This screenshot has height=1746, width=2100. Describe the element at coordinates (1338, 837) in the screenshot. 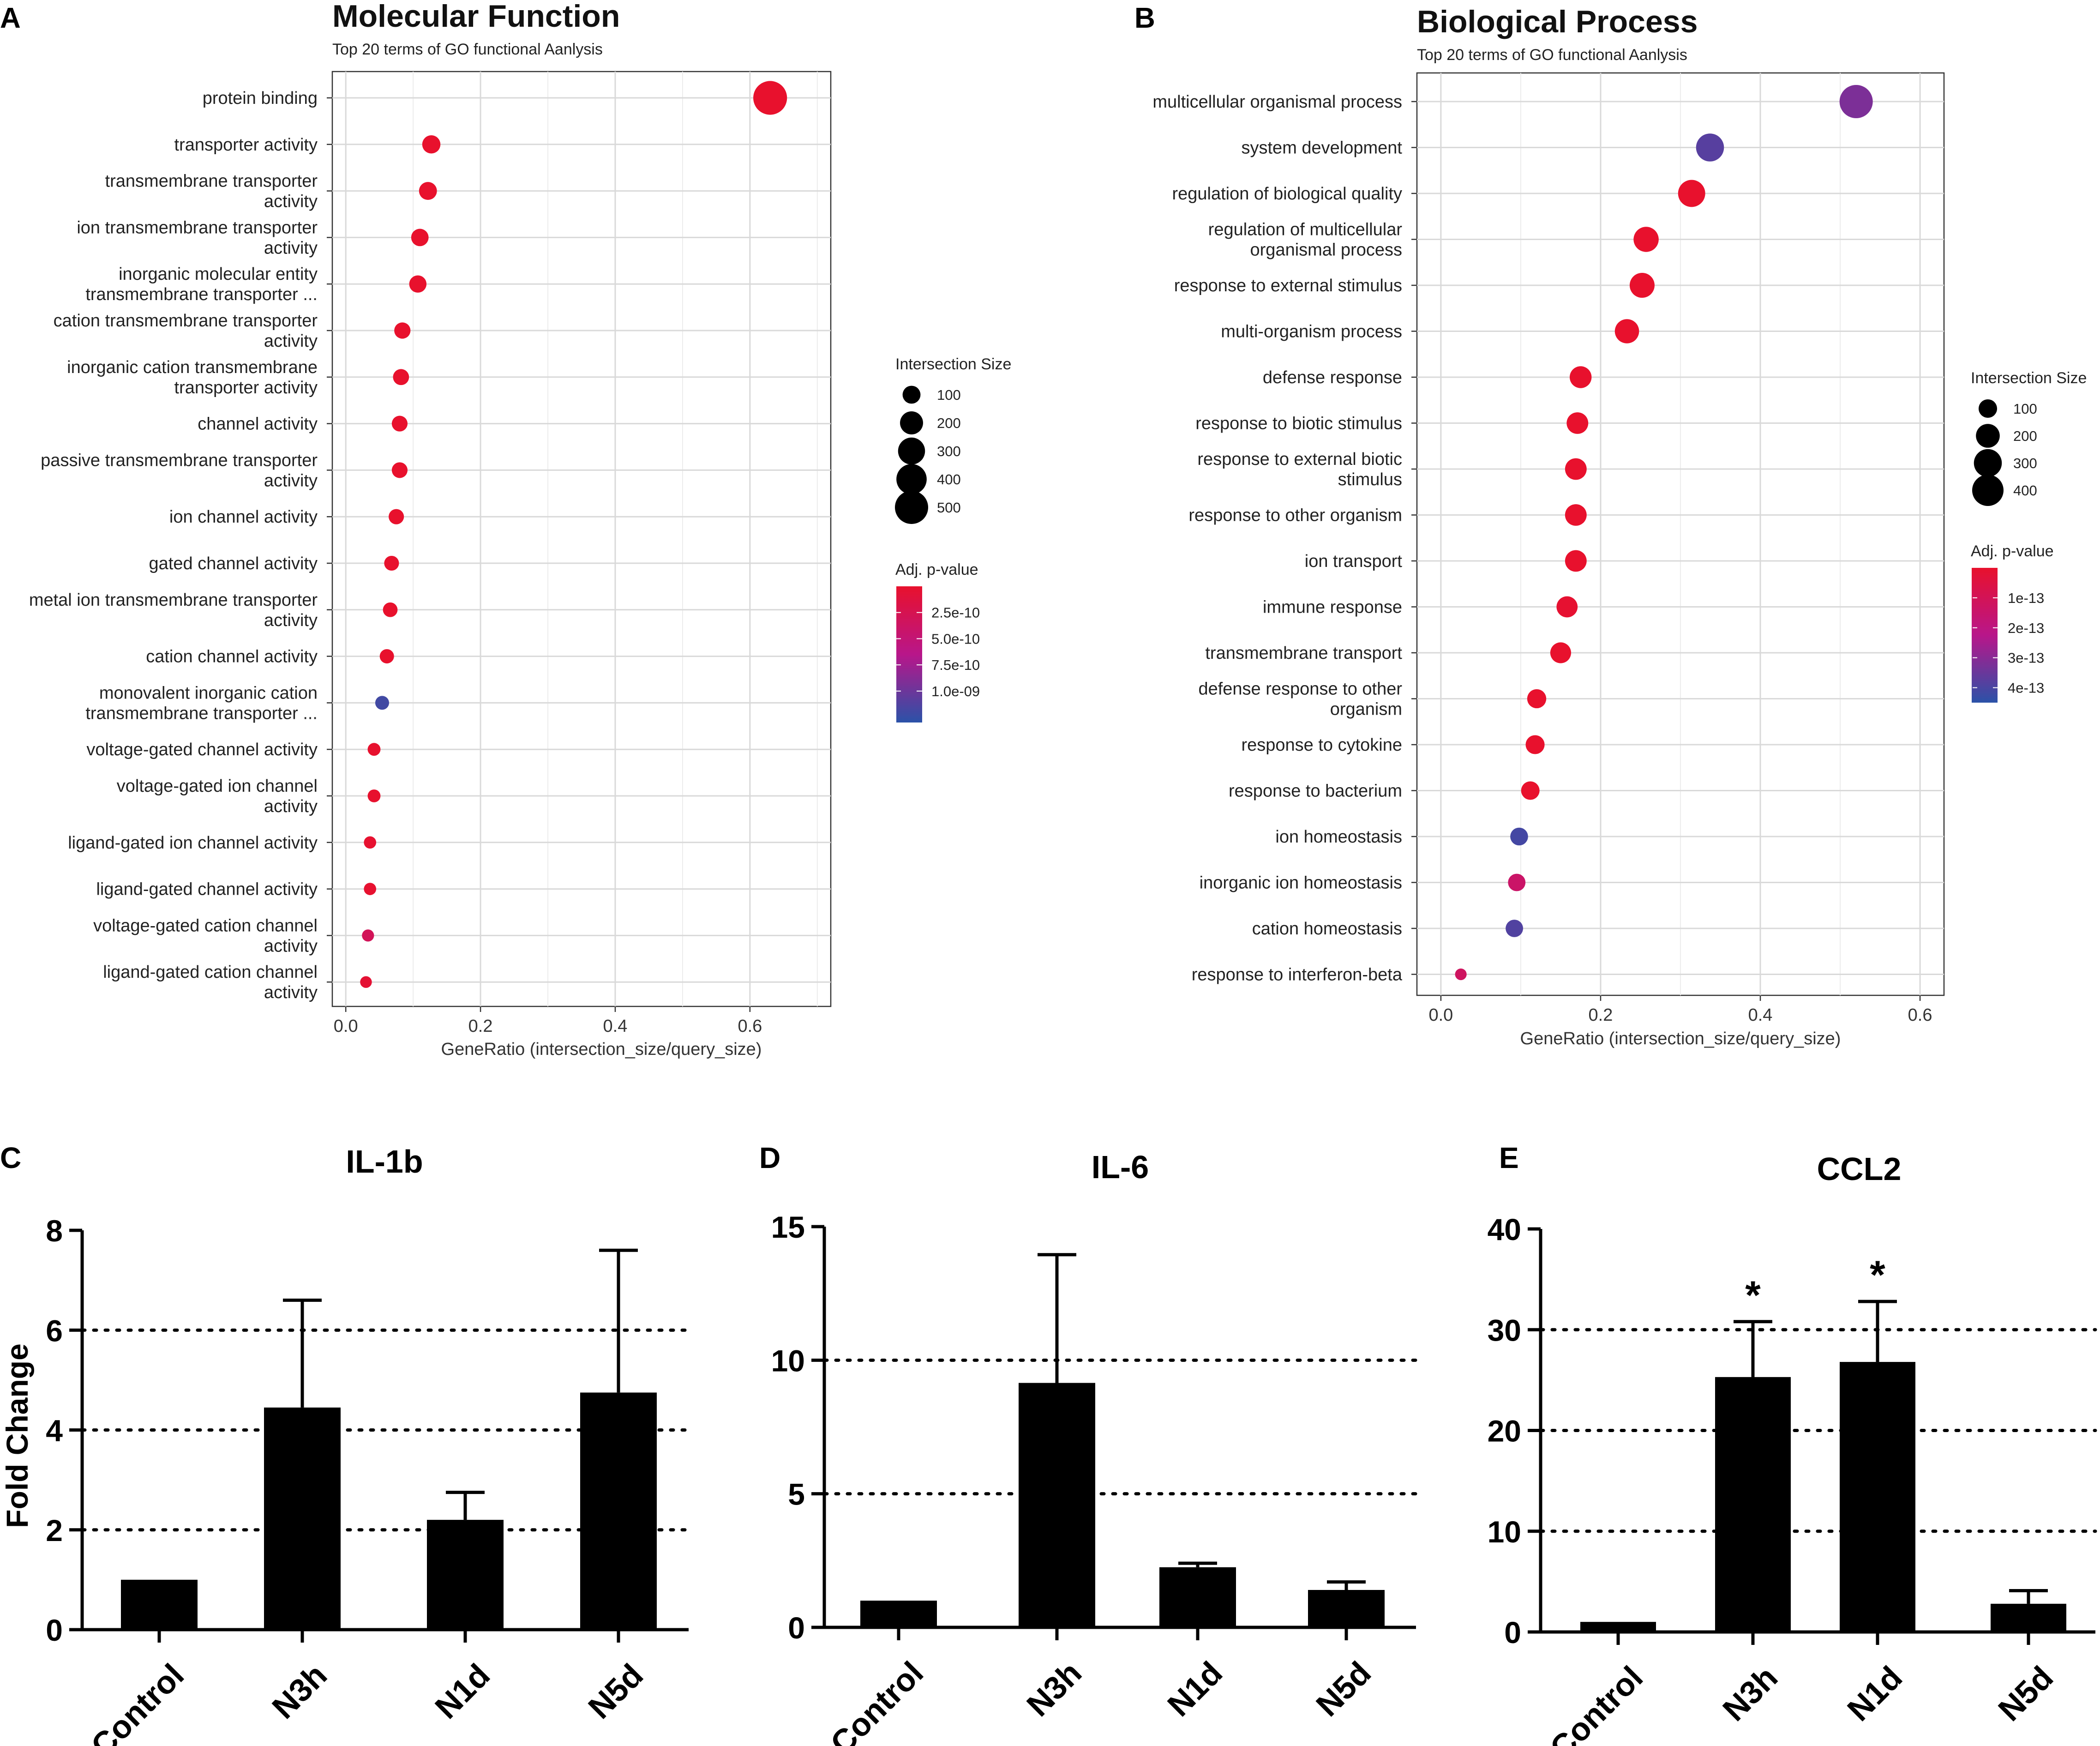

I see `term-label: ion homeostasis` at that location.